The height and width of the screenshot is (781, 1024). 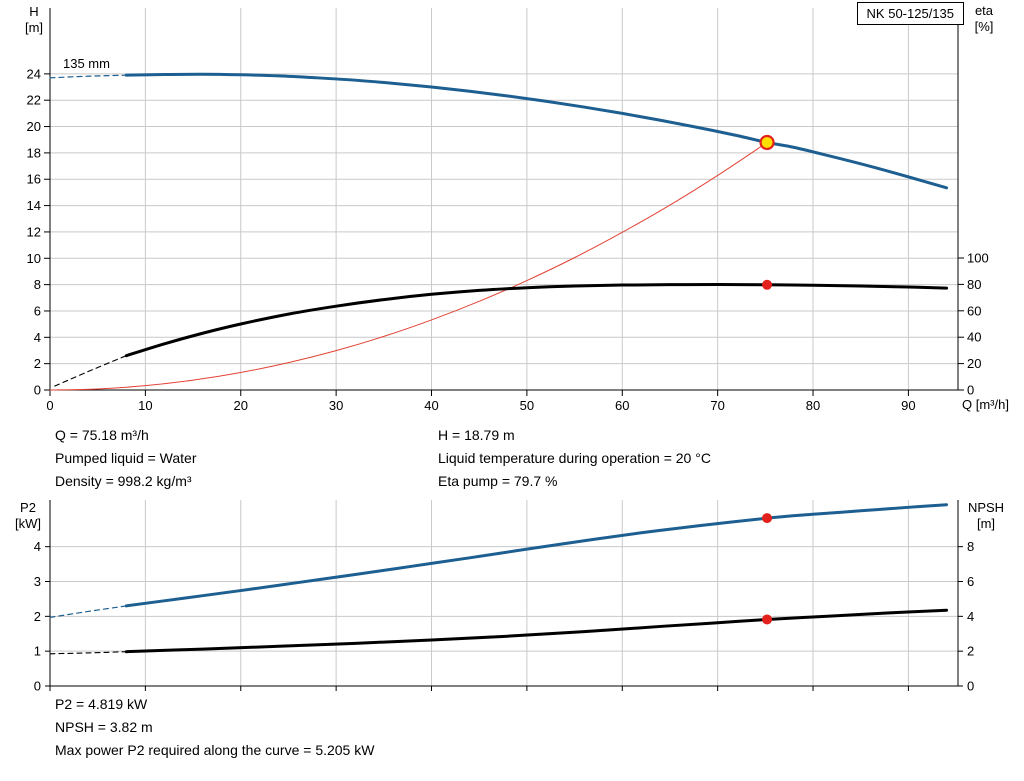 What do you see at coordinates (974, 310) in the screenshot?
I see `y-right-tick-label: 60` at bounding box center [974, 310].